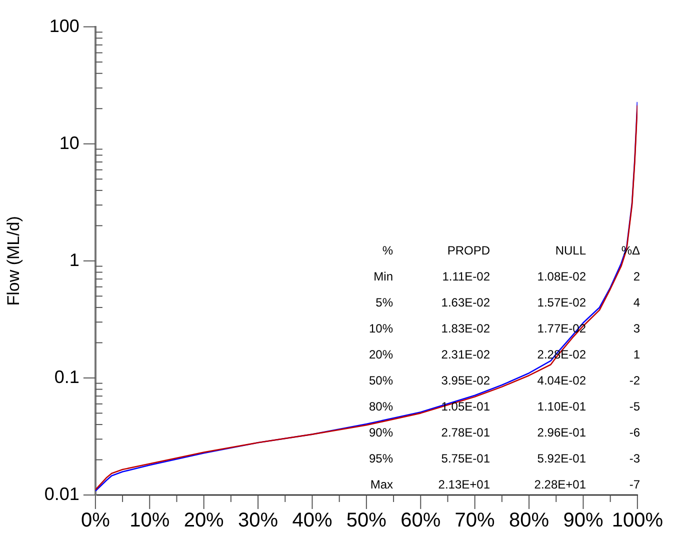 The image size is (677, 551). I want to click on x-tick-label: 20%, so click(204, 521).